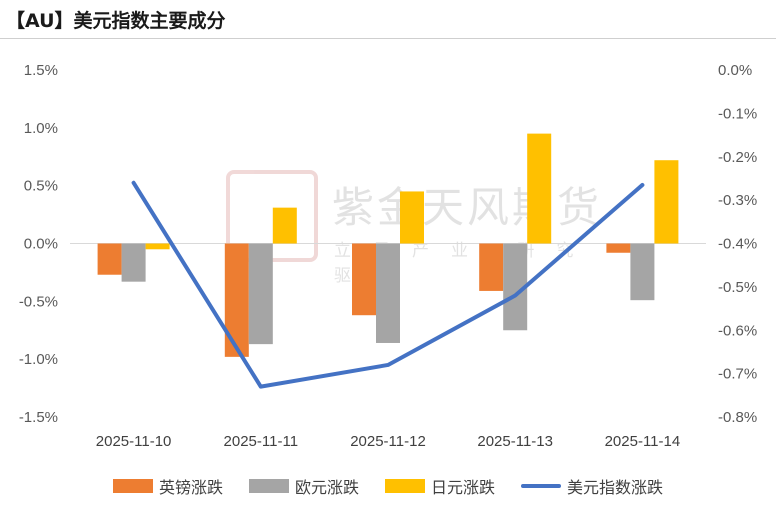 The image size is (776, 516). I want to click on legend-item: 日元涨跌, so click(440, 486).